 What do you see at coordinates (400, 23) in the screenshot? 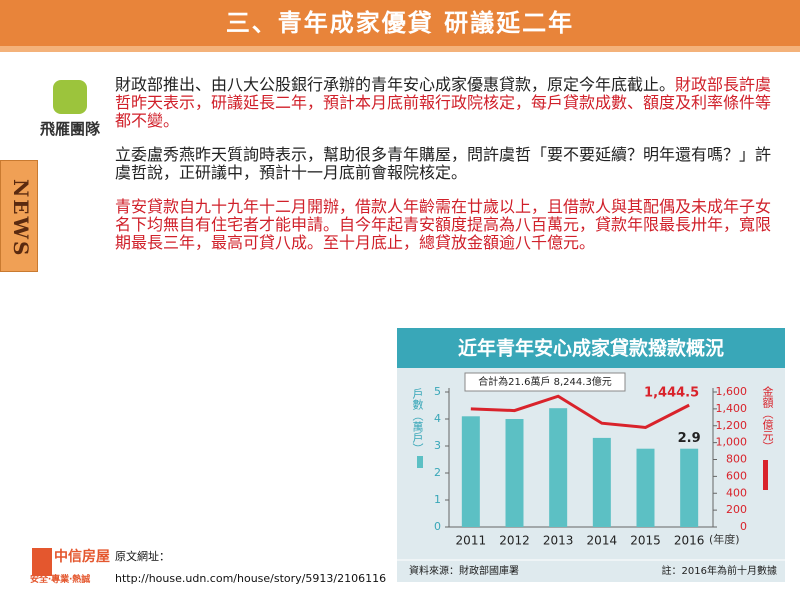
I see `header-title: 三、青年成家優貸 研議延二年` at bounding box center [400, 23].